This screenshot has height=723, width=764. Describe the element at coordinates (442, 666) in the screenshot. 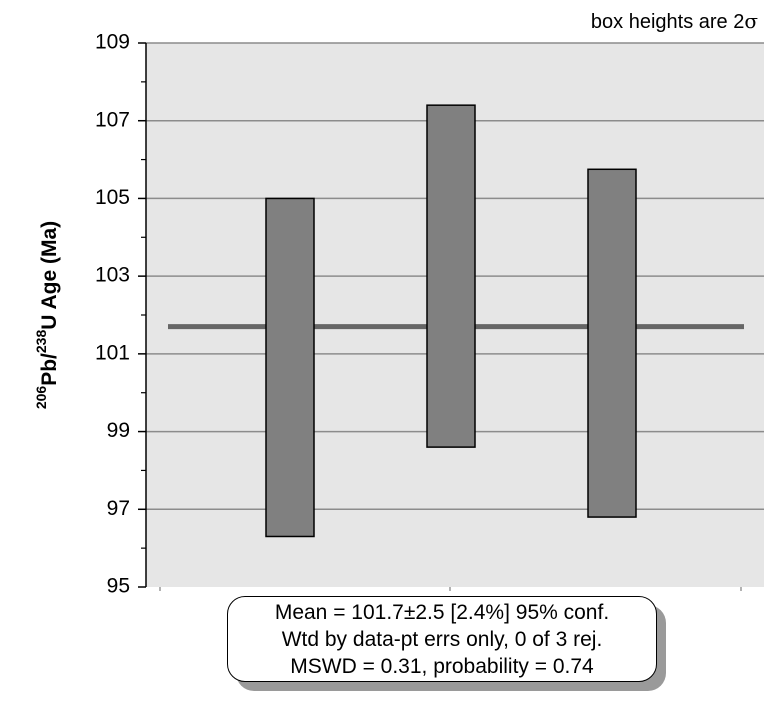

I see `stats-mswd-line: MSWD = 0.31, probability = 0.74` at that location.